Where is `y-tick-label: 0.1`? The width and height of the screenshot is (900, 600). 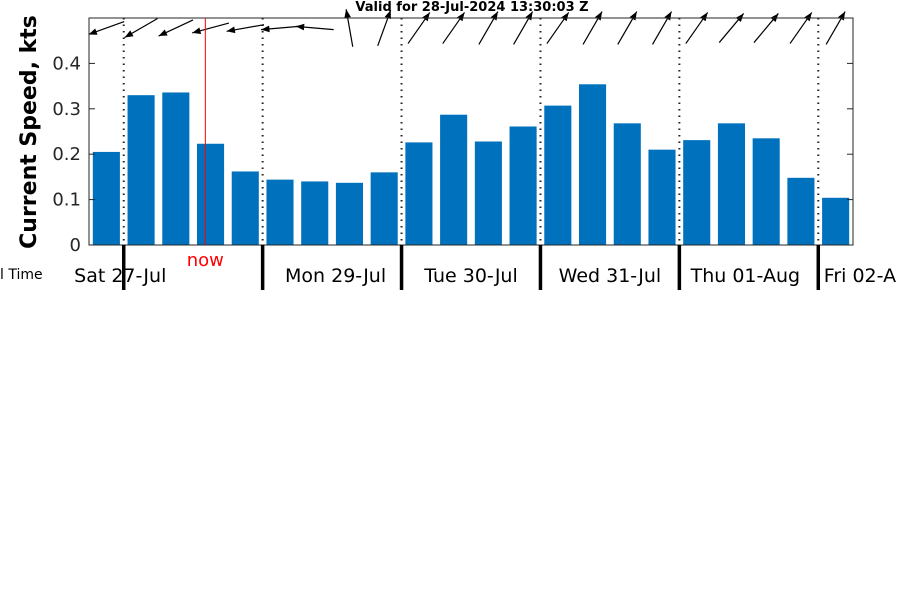
y-tick-label: 0.1 is located at coordinates (66, 200).